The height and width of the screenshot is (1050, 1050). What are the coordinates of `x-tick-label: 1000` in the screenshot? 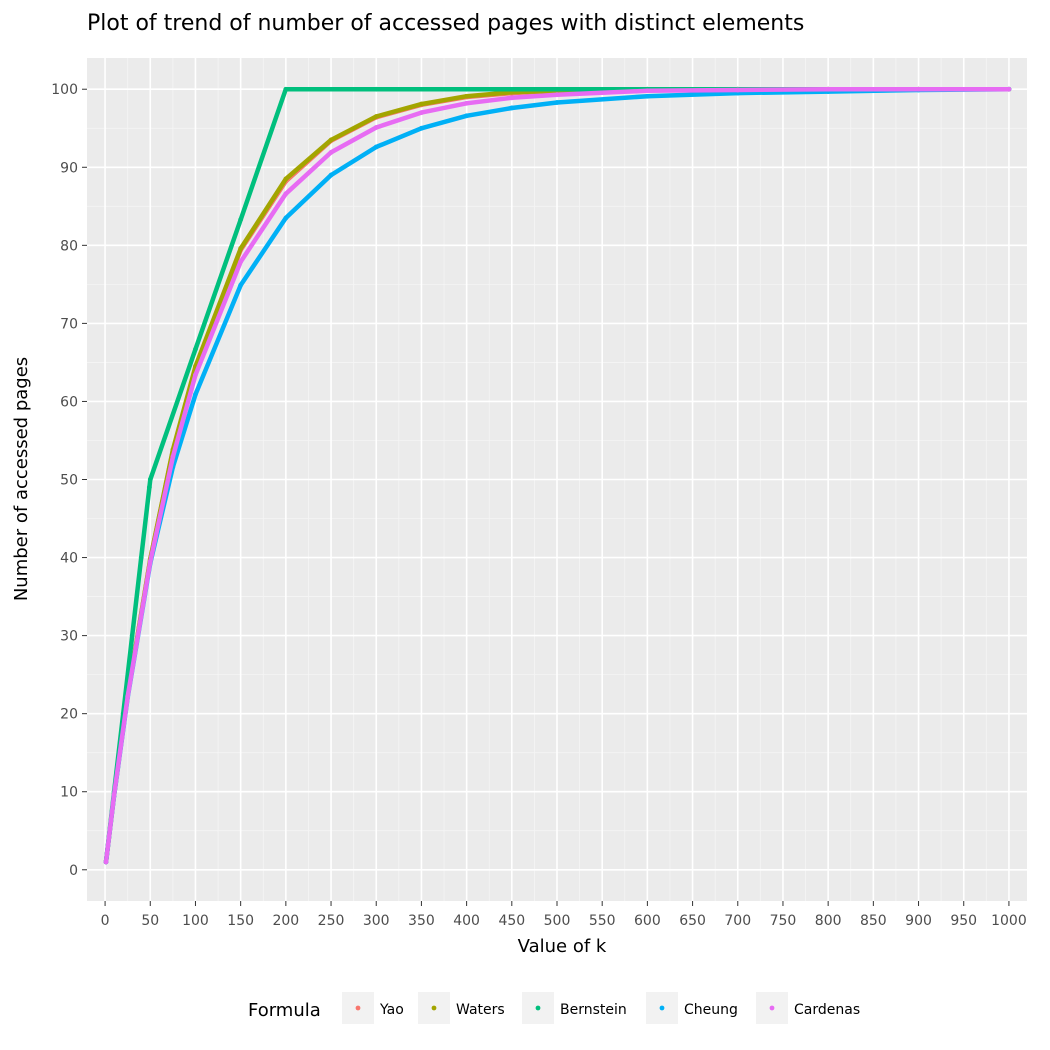 It's located at (1009, 921).